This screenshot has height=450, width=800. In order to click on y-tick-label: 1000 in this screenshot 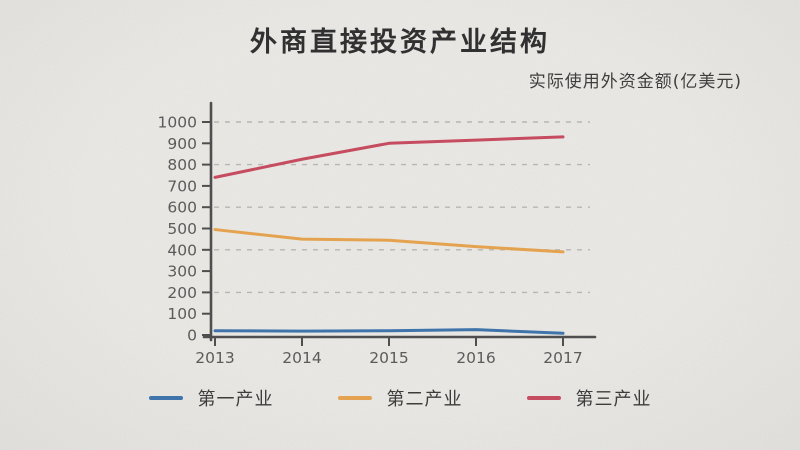, I will do `click(177, 123)`.